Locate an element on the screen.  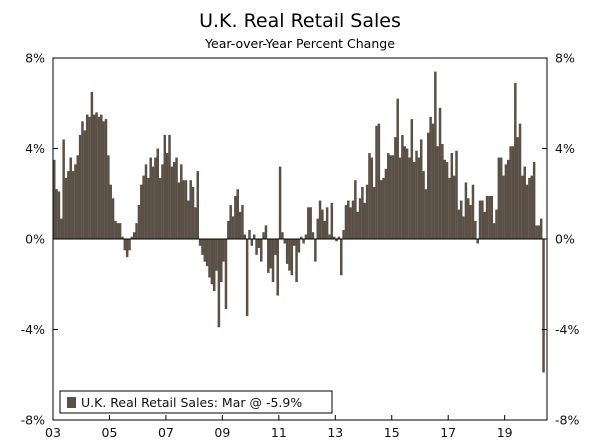
chart-subtitle: Year-over-Year Percent Change is located at coordinates (299, 43).